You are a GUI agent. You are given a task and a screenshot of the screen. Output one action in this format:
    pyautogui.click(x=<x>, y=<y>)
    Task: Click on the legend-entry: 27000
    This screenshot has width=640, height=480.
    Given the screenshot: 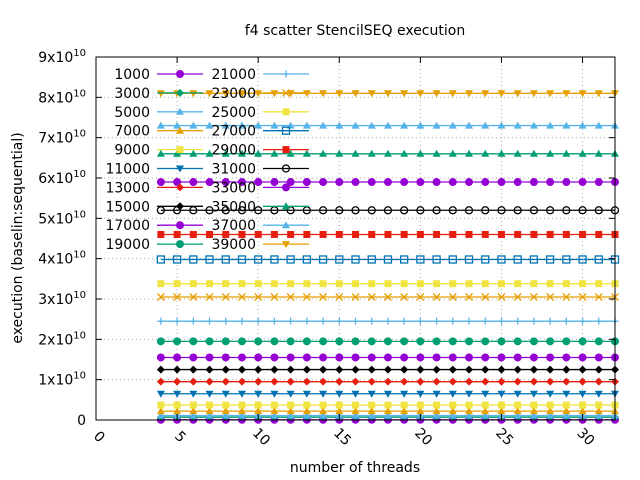 What is the action you would take?
    pyautogui.click(x=260, y=132)
    